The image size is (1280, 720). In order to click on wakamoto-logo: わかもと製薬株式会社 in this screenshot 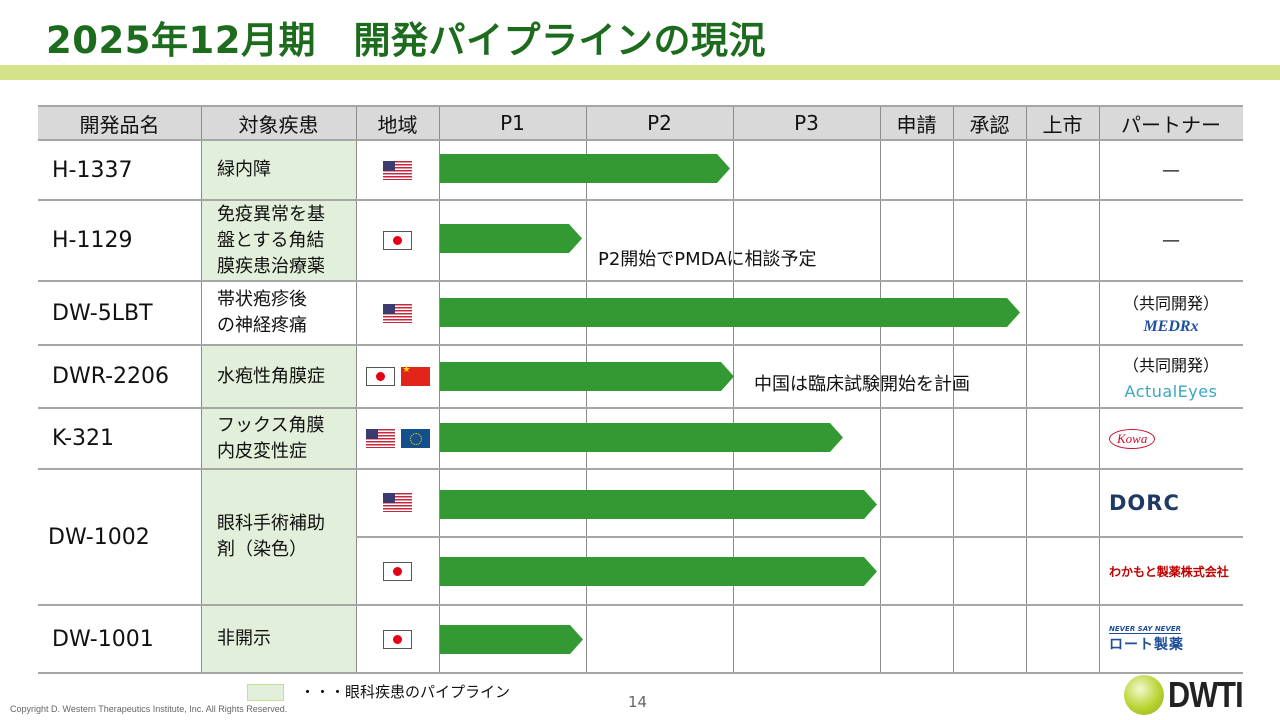, I will do `click(1169, 571)`.